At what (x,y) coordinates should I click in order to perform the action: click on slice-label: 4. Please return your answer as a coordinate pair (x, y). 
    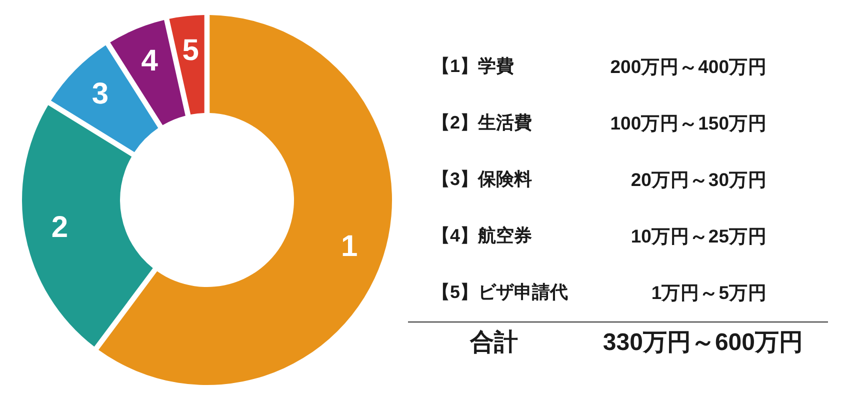
    Looking at the image, I should click on (149, 61).